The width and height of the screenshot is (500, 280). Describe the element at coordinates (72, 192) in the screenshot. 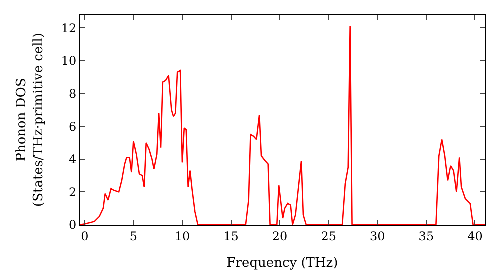

I see `y-tick-label: 2` at that location.